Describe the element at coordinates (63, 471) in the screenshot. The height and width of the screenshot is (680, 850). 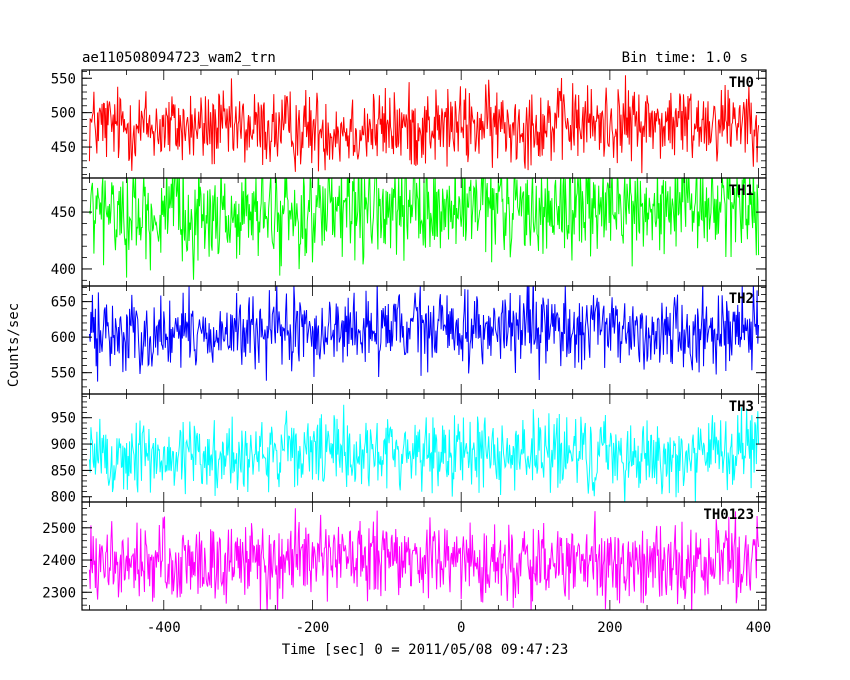
I see `y-tick-label: 850` at that location.